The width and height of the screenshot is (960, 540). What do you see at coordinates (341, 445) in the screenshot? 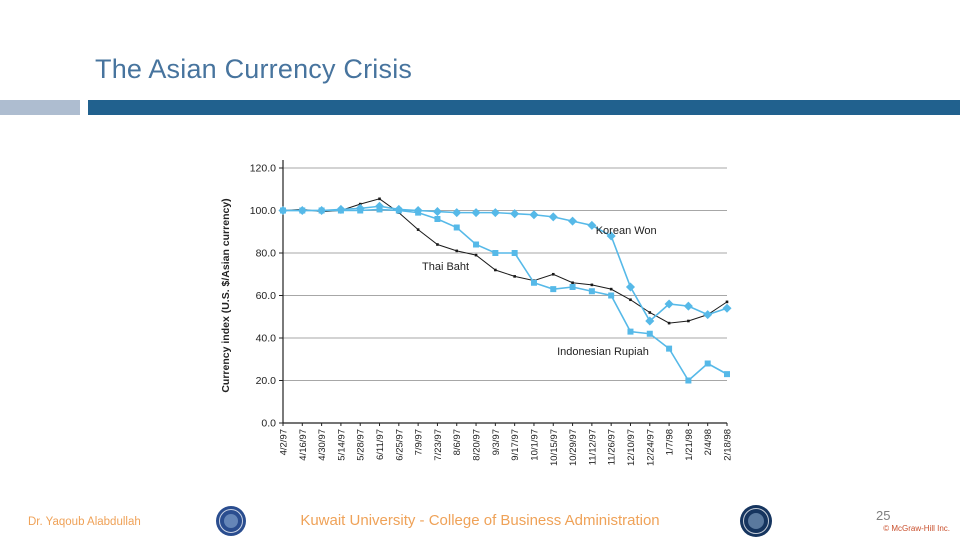
I see `x-tick-label: 5/14/97` at bounding box center [341, 445].